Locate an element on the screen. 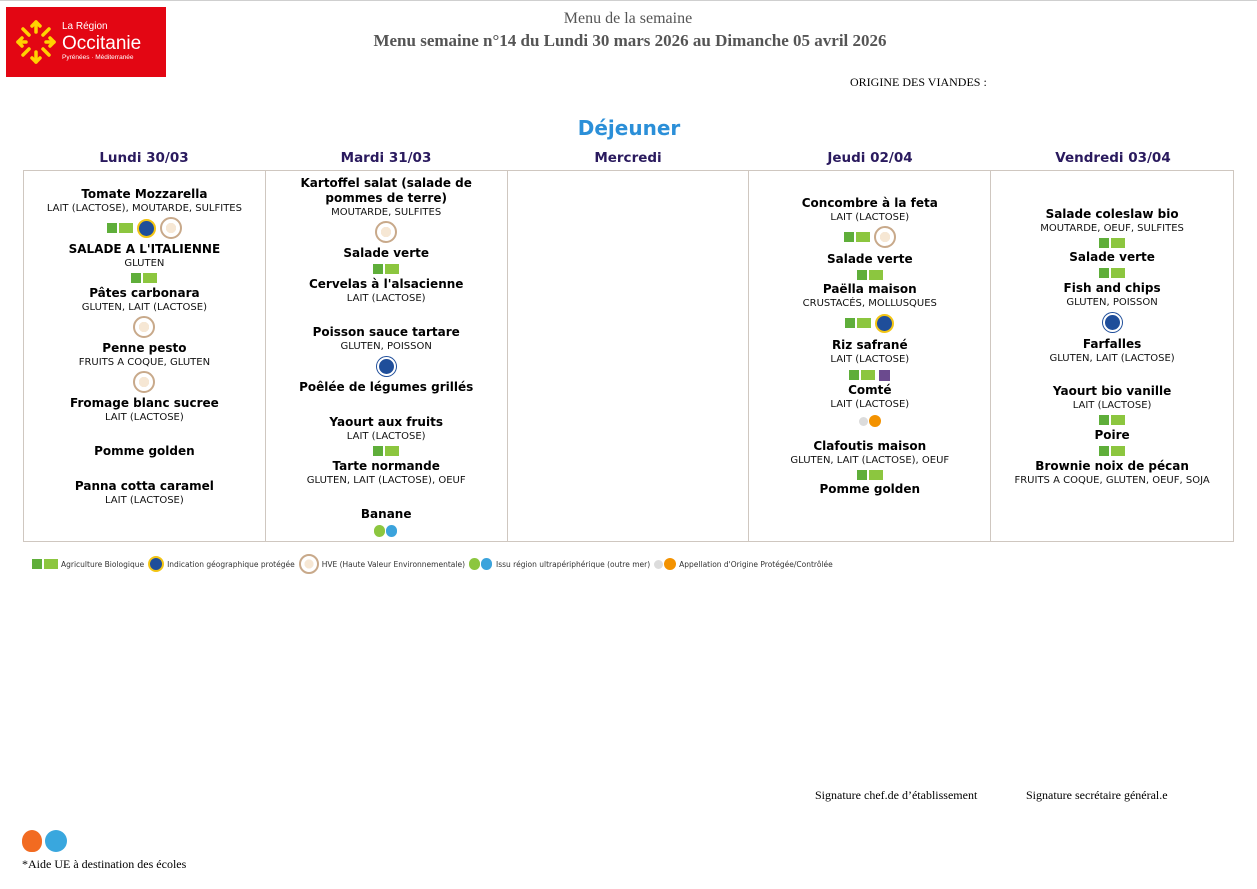 The width and height of the screenshot is (1257, 889). dish-allergens: GLUTEN, LAIT (LACTOSE) is located at coordinates (144, 307).